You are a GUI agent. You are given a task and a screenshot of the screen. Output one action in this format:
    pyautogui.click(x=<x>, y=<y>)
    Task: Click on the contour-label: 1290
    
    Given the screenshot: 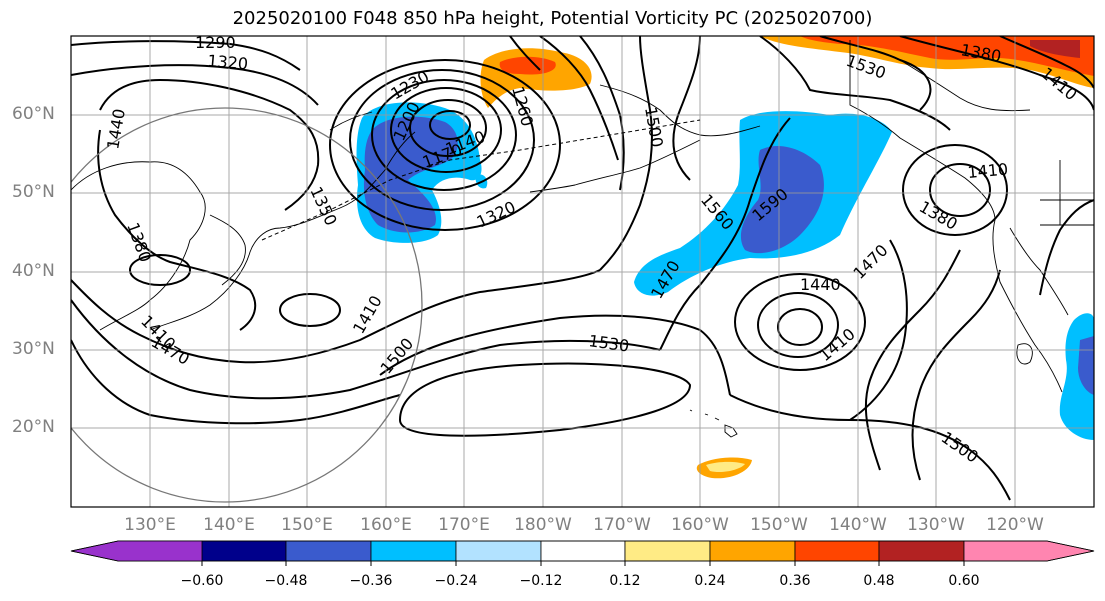 What is the action you would take?
    pyautogui.click(x=215, y=42)
    